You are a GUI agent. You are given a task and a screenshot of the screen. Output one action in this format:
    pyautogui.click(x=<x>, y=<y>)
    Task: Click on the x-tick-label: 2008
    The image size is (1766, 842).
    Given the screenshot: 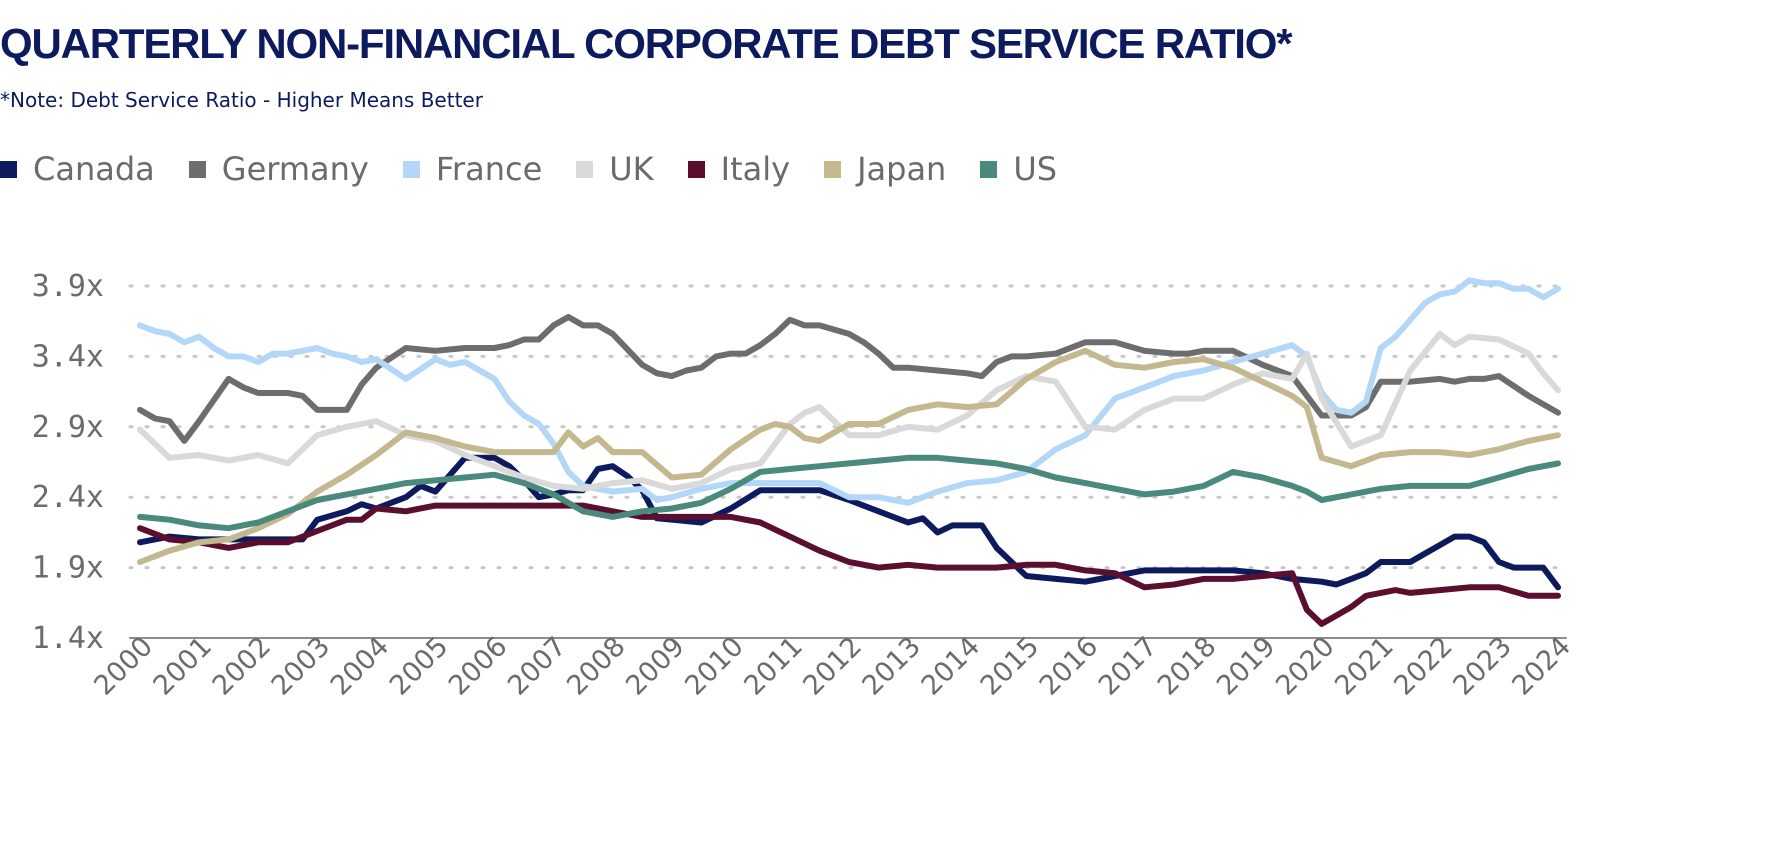 What is the action you would take?
    pyautogui.click(x=596, y=666)
    